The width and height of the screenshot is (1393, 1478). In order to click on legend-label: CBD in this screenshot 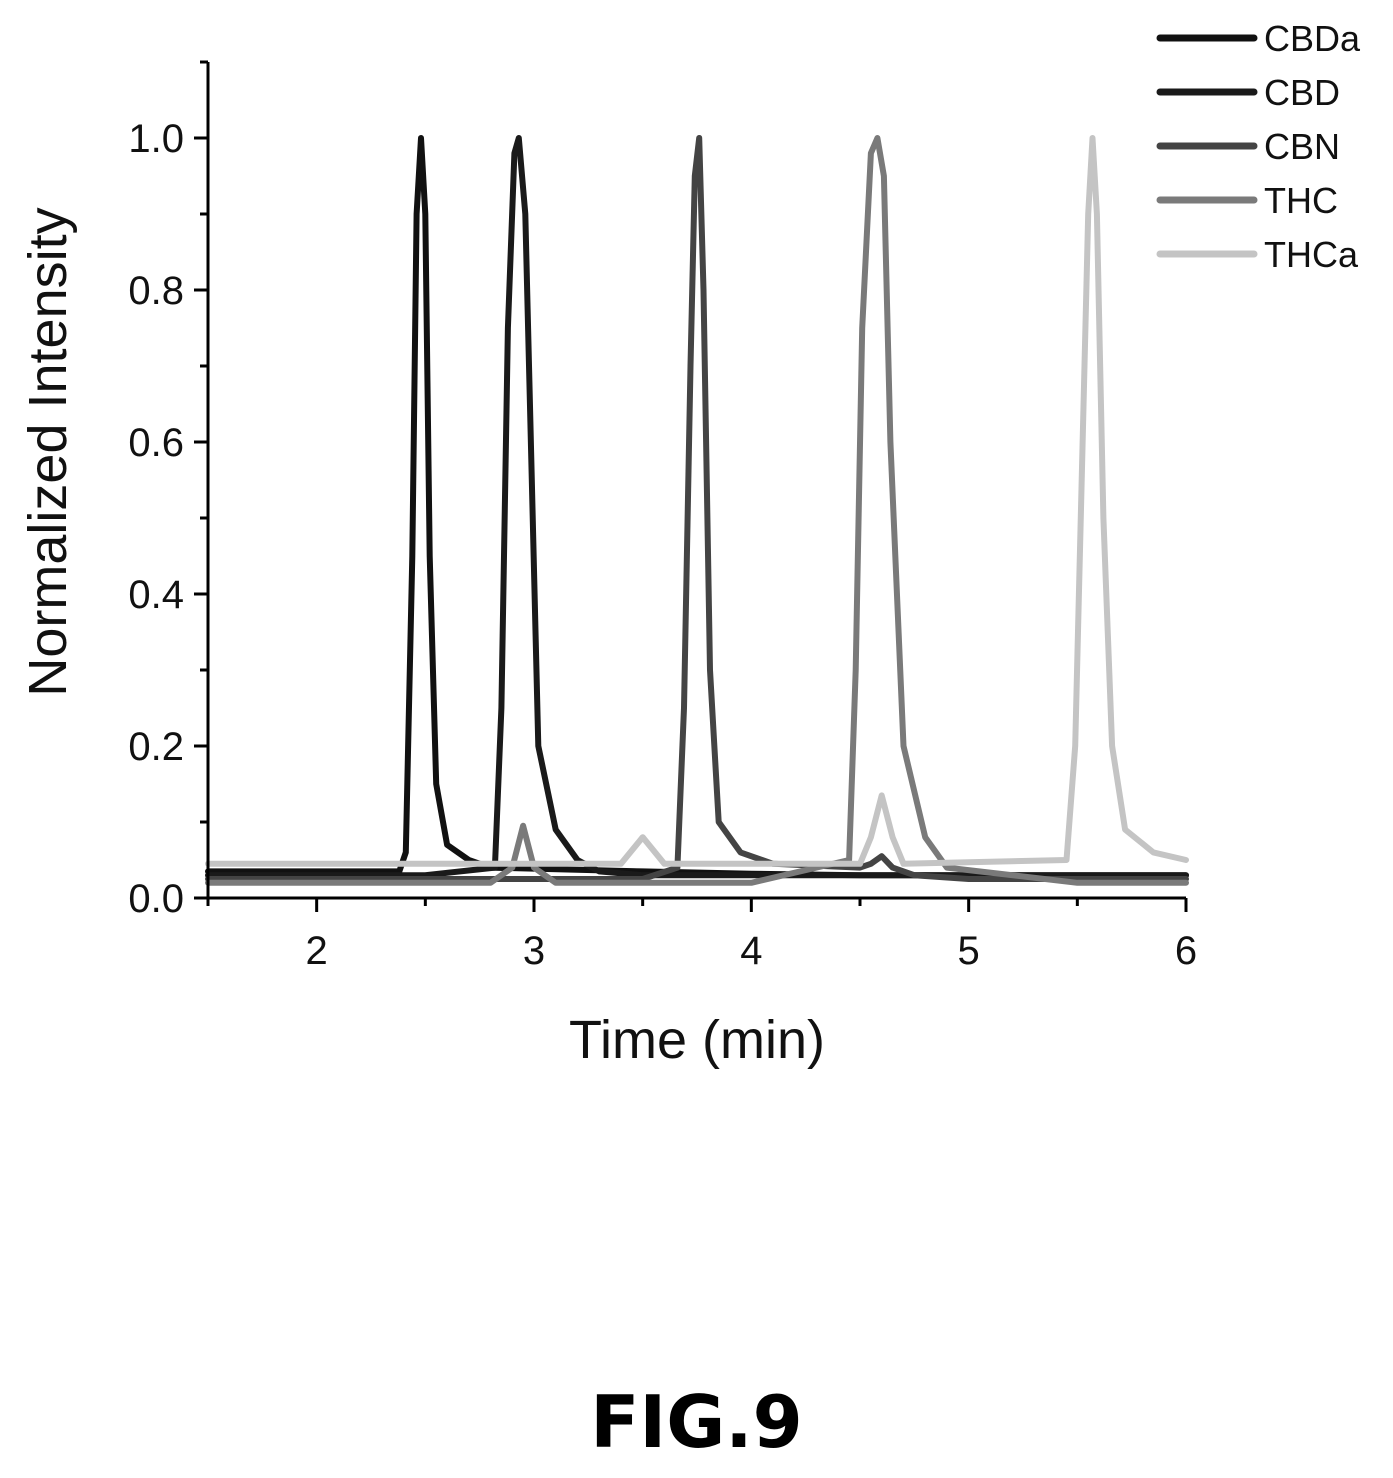, I will do `click(1302, 92)`.